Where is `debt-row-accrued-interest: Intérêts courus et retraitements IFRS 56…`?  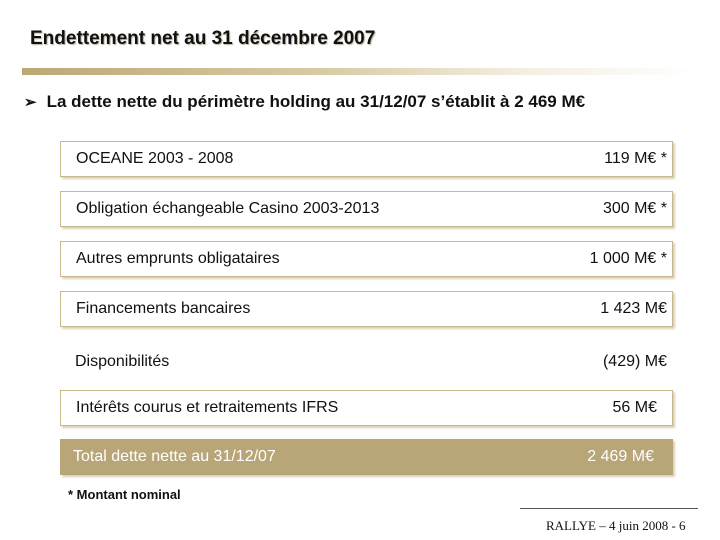
debt-row-accrued-interest: Intérêts courus et retraitements IFRS 56… is located at coordinates (366, 408).